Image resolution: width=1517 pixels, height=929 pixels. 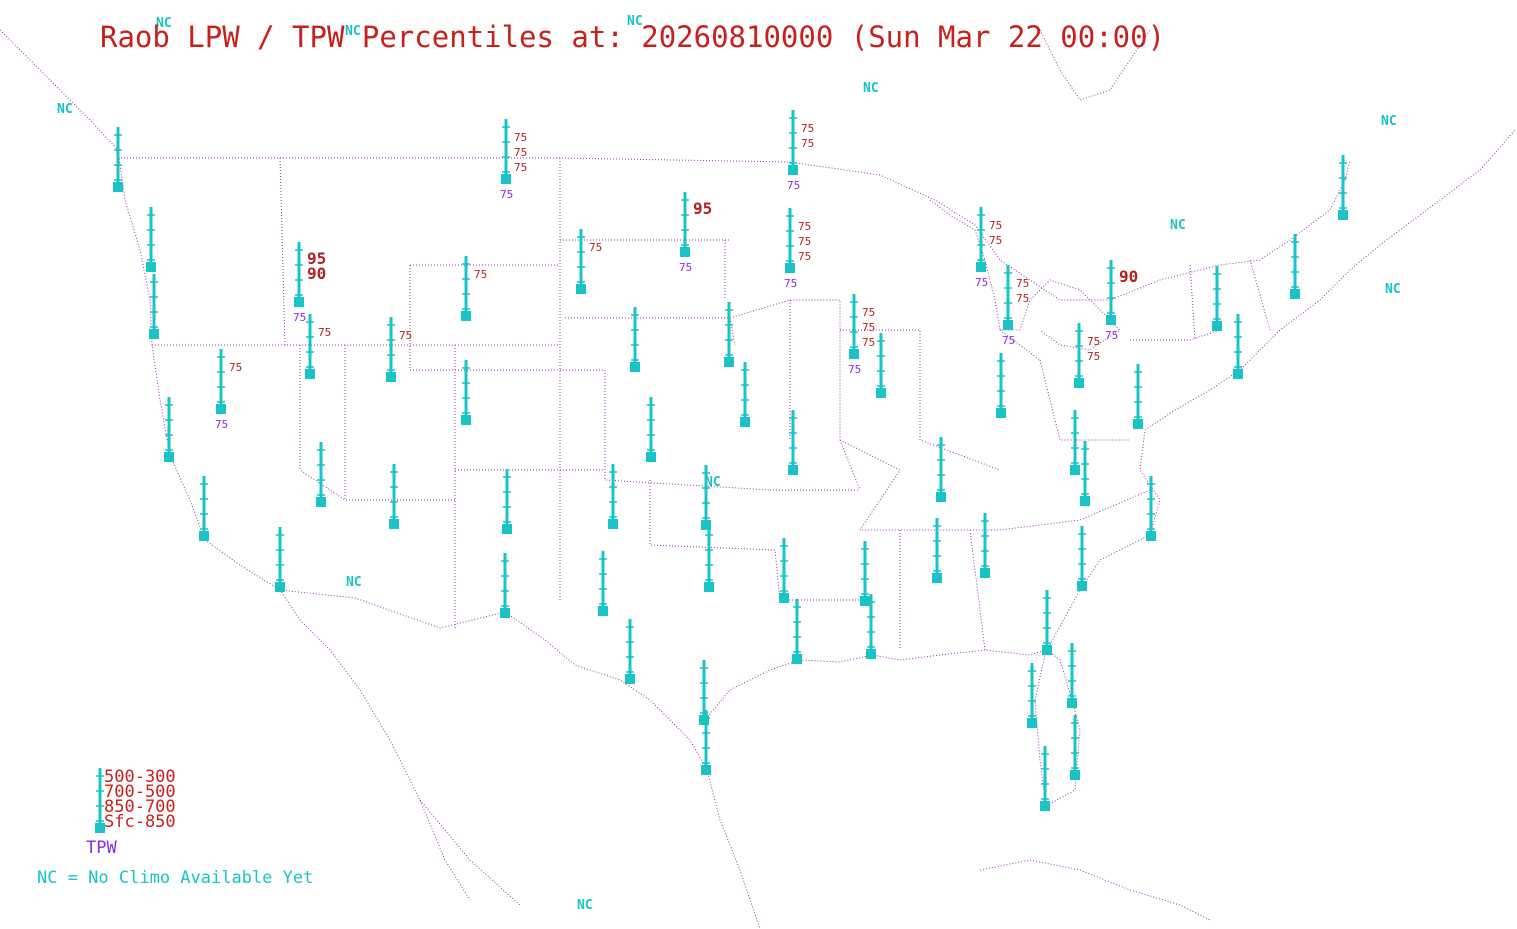 I want to click on mexico-border, so click(x=493, y=680).